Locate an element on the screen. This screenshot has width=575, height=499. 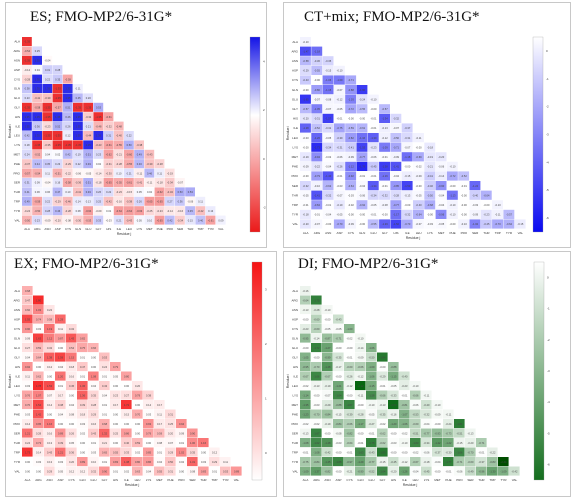
cell-value: -0.23 is located at coordinates (373, 147).